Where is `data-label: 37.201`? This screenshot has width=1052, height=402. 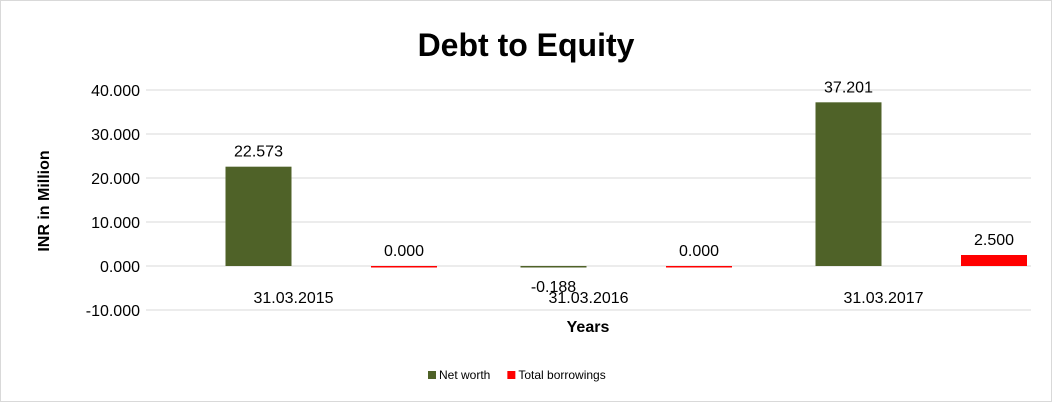
data-label: 37.201 is located at coordinates (848, 87).